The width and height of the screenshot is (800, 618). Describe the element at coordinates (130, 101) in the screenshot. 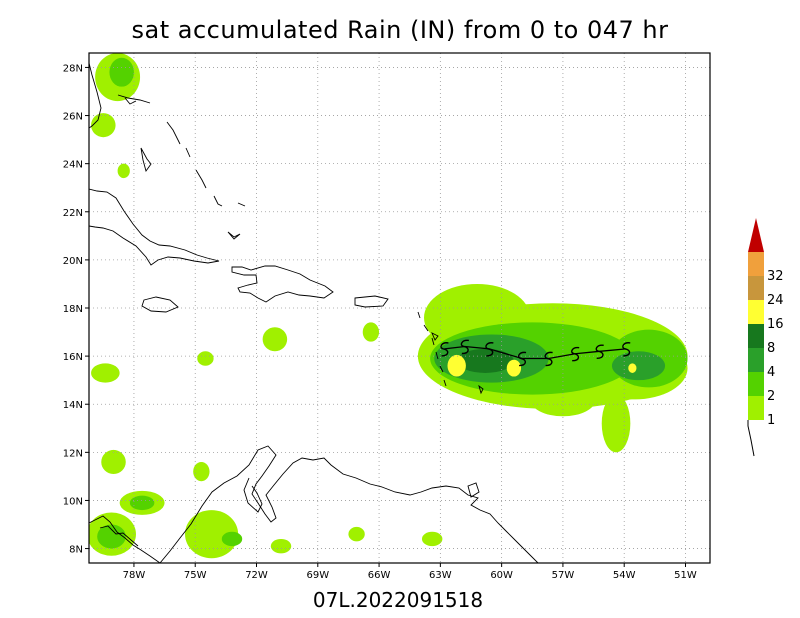

I see `coastline-bahamas-abaco` at that location.